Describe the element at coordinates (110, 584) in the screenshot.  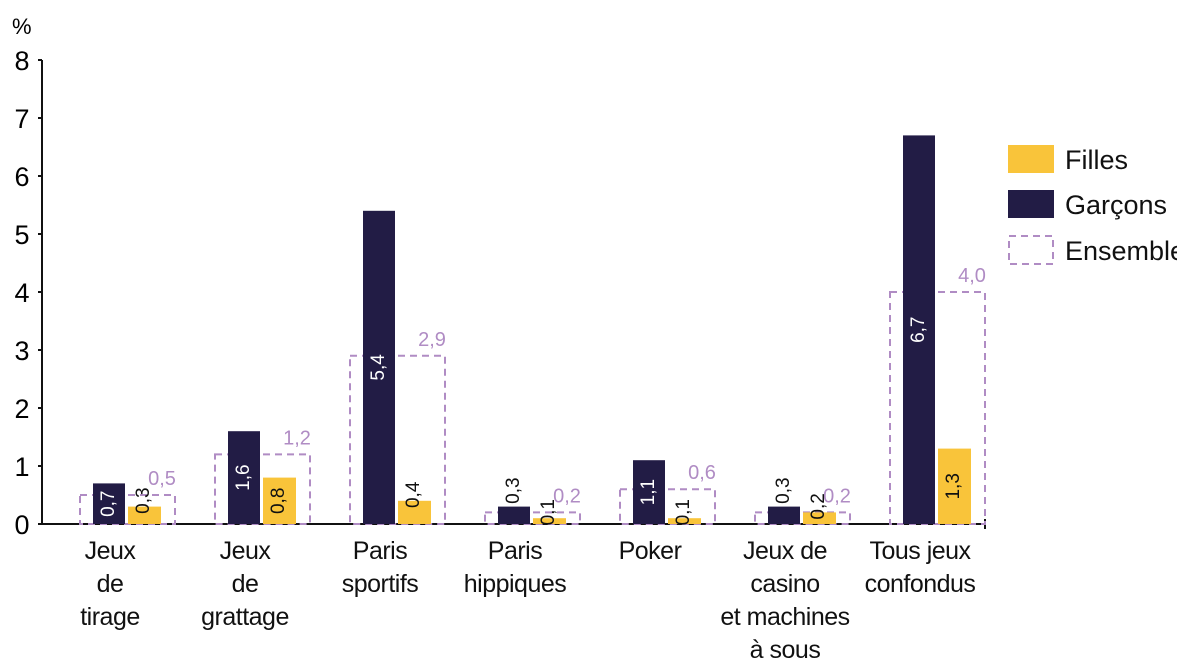
I see `x-tick-label: Jeux de tirage` at that location.